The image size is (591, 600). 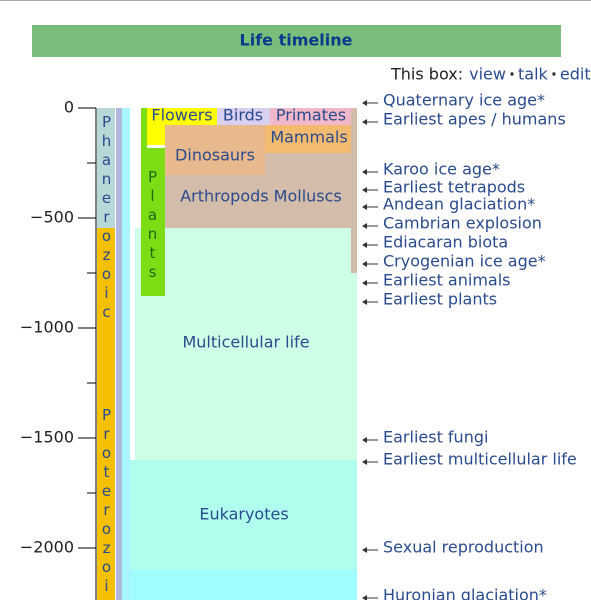 I want to click on tool-link: talk, so click(x=533, y=74).